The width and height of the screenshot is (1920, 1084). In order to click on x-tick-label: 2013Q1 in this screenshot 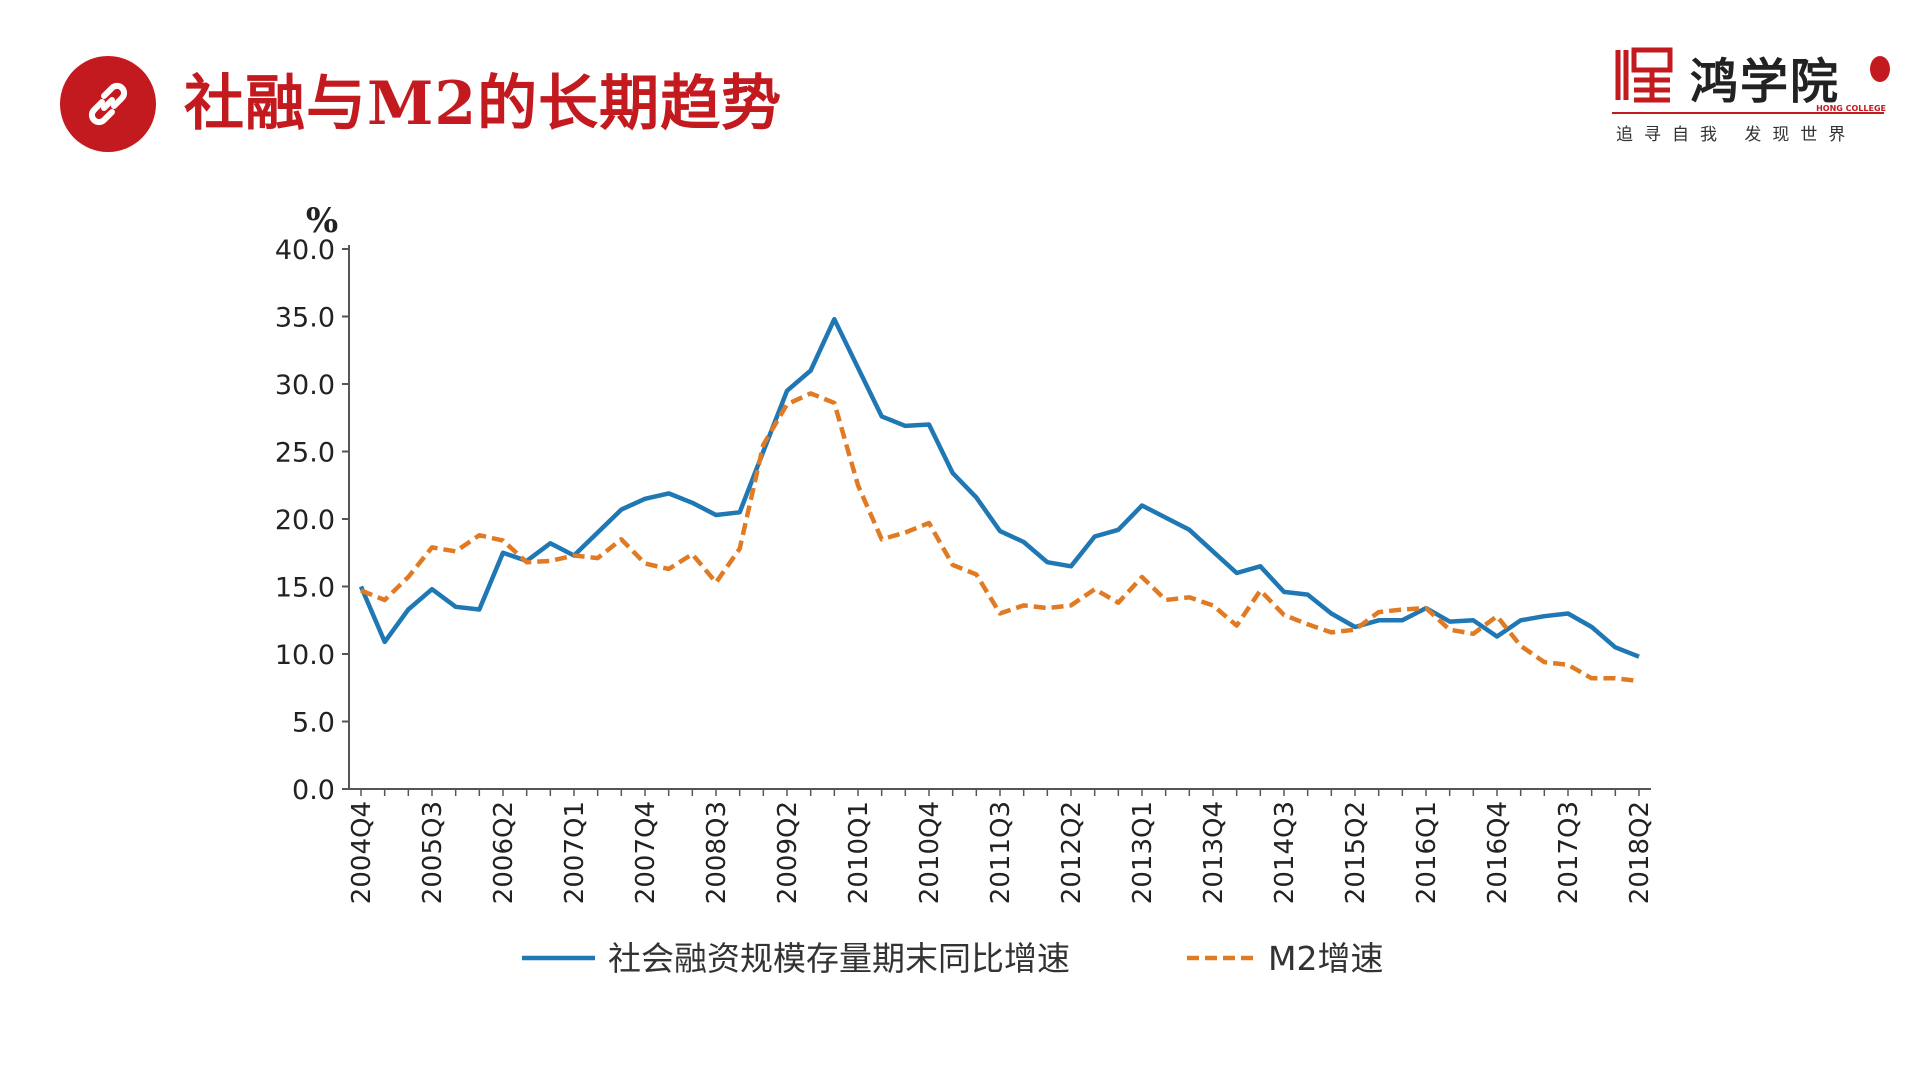, I will do `click(1143, 852)`.